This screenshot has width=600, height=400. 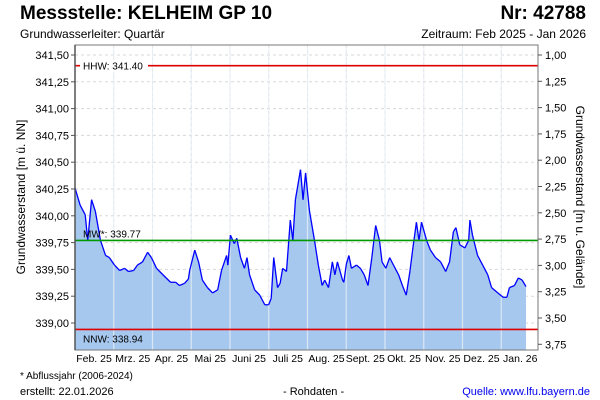 What do you see at coordinates (52, 136) in the screenshot?
I see `y-tick-label: 340,75` at bounding box center [52, 136].